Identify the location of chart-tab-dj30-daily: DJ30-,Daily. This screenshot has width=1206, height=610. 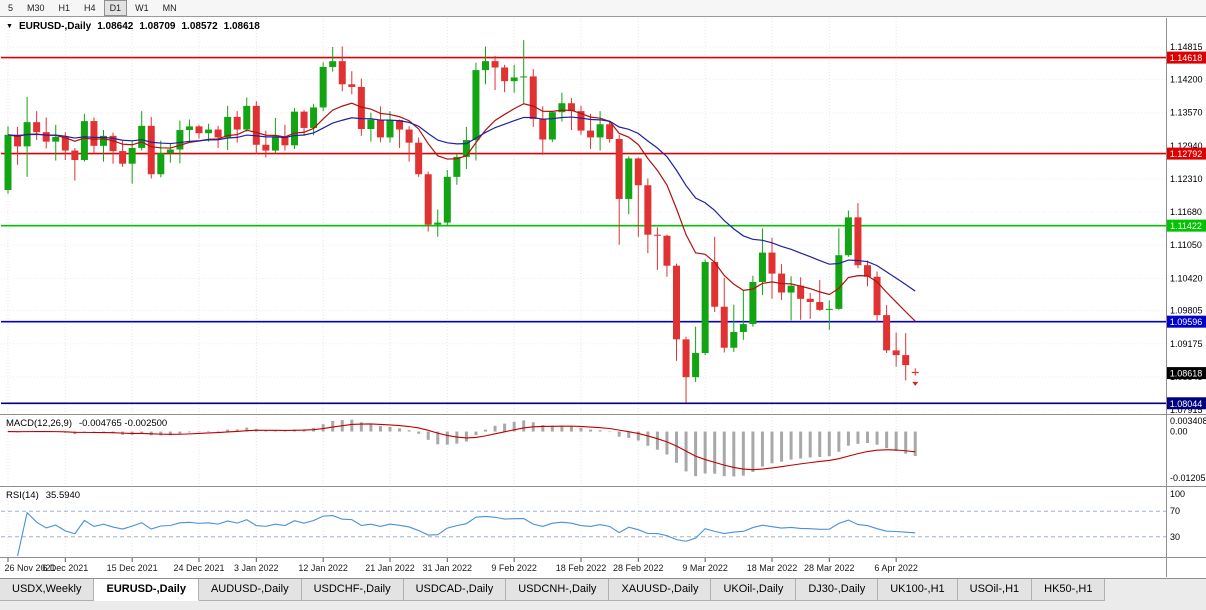
(837, 590).